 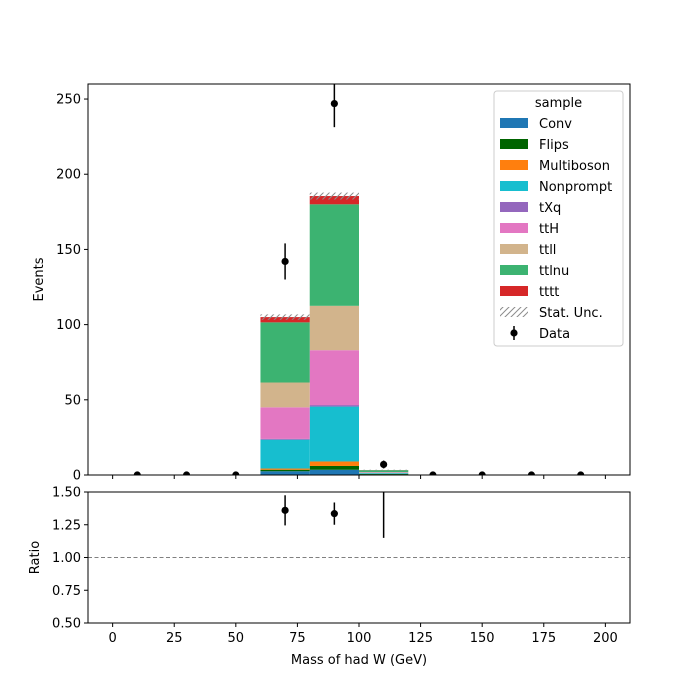 What do you see at coordinates (514, 228) in the screenshot?
I see `legend-swatch-tth` at bounding box center [514, 228].